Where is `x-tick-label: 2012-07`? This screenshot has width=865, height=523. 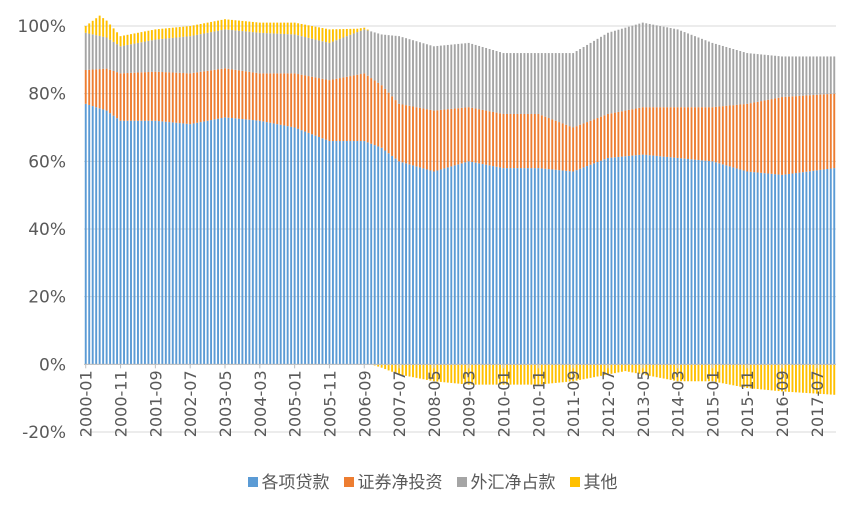 x-tick-label: 2012-07 is located at coordinates (608, 403).